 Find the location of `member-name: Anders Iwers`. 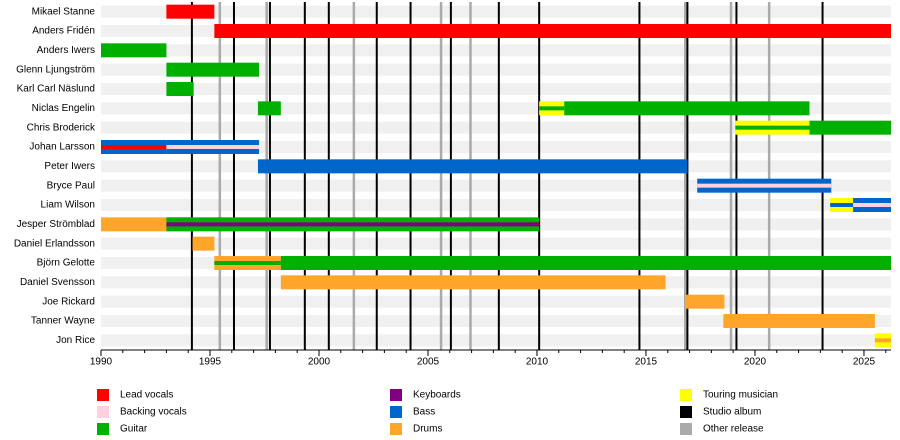

member-name: Anders Iwers is located at coordinates (66, 50).